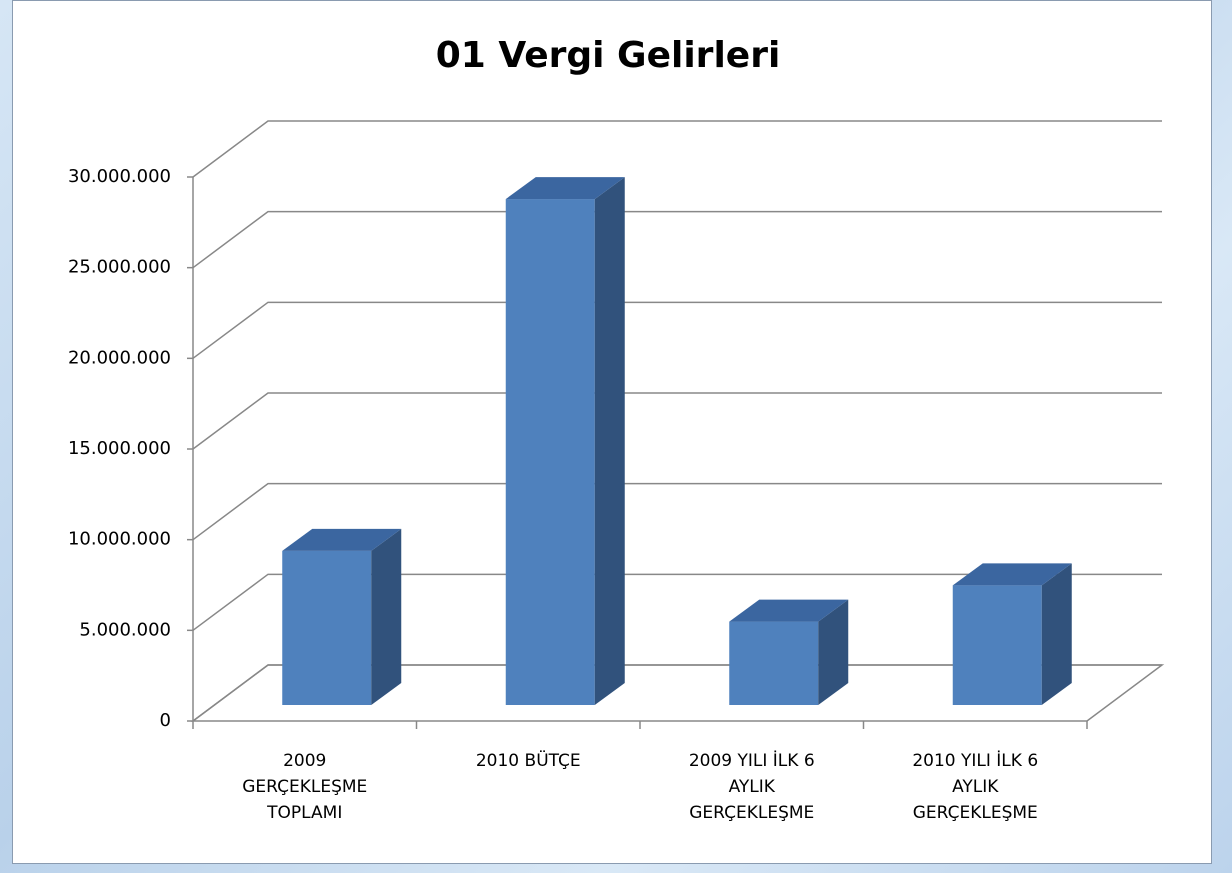 The width and height of the screenshot is (1232, 873). Describe the element at coordinates (125, 629) in the screenshot. I see `y-tick-label: 5.000.000` at that location.